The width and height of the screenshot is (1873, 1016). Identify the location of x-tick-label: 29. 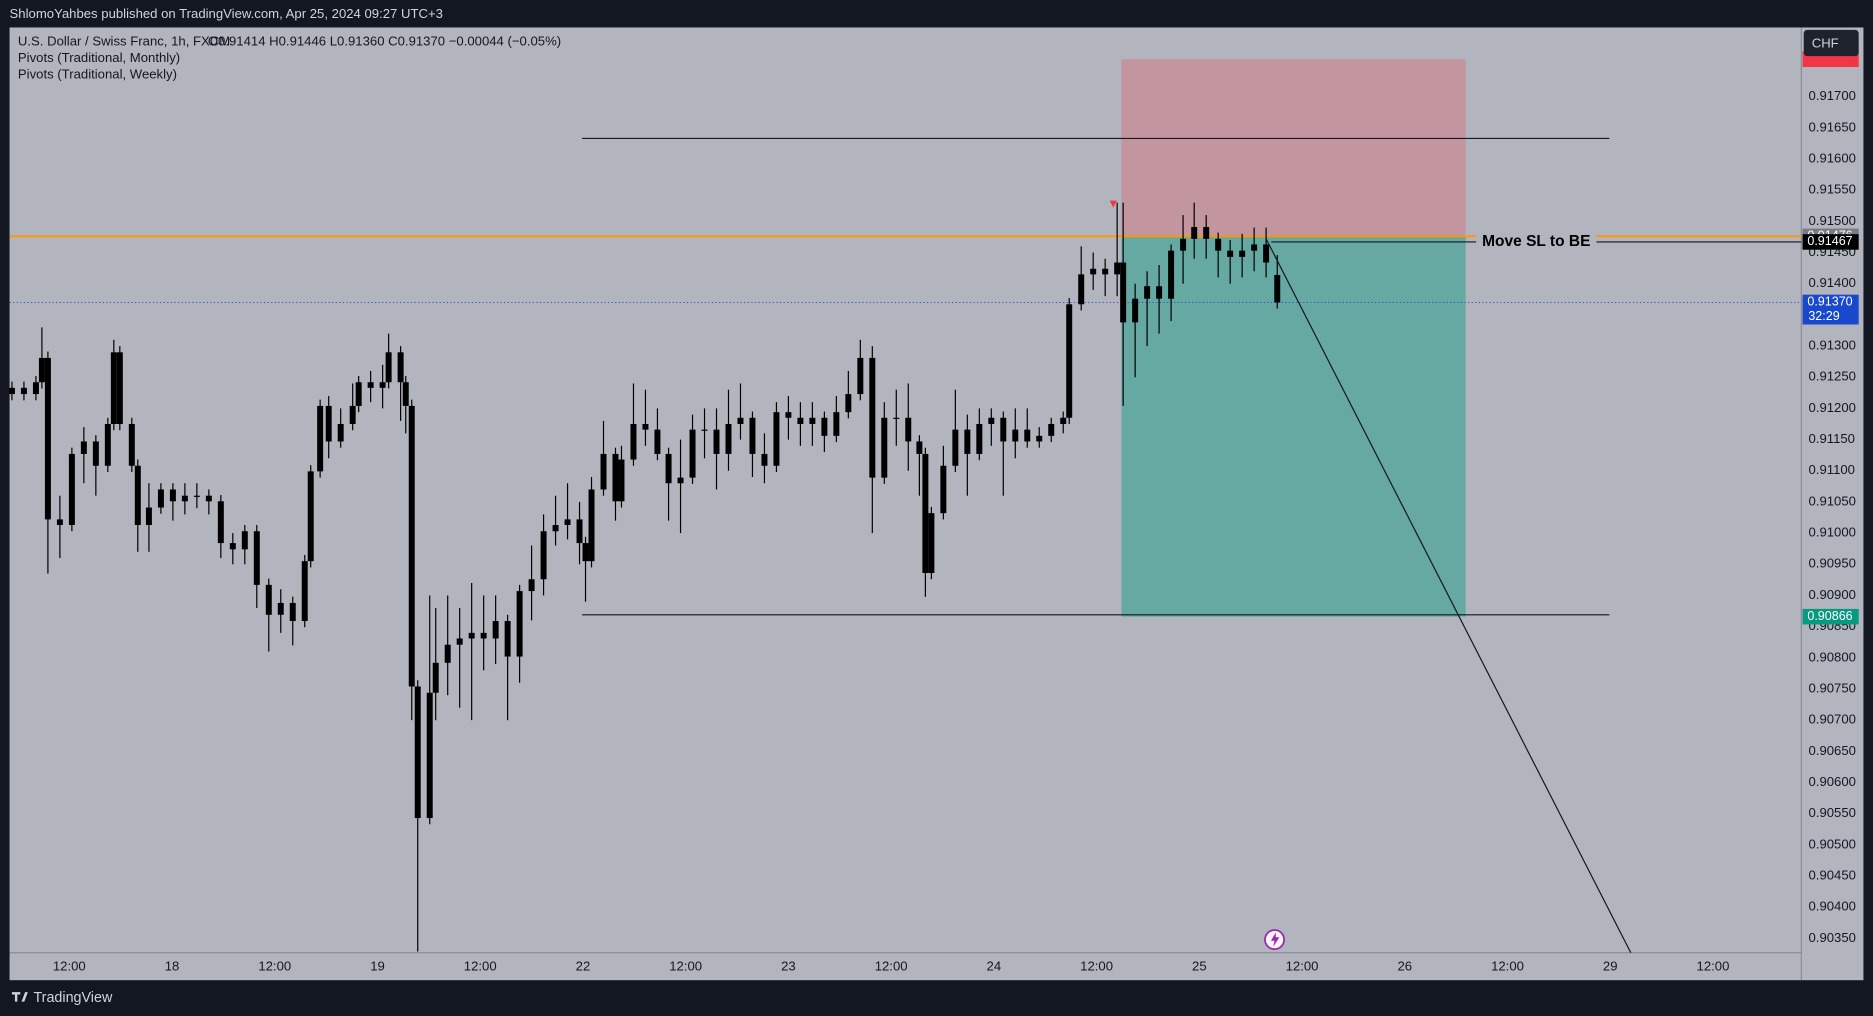
(1610, 966).